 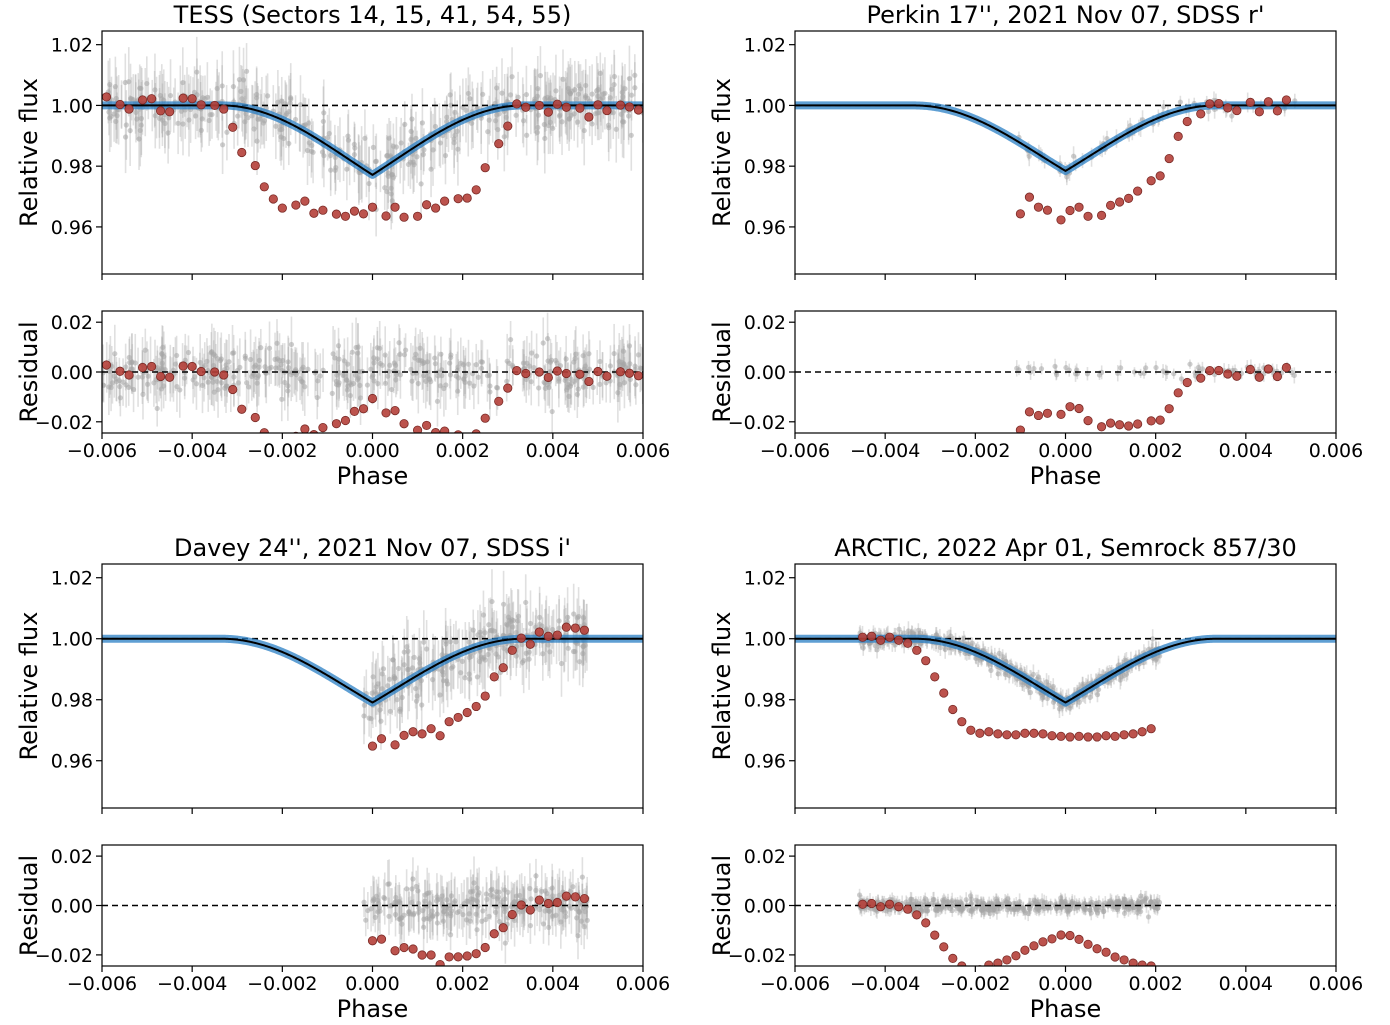 I want to click on subplot-title: Davey 24'', 2021 Nov 07, SDSS i', so click(x=372, y=548).